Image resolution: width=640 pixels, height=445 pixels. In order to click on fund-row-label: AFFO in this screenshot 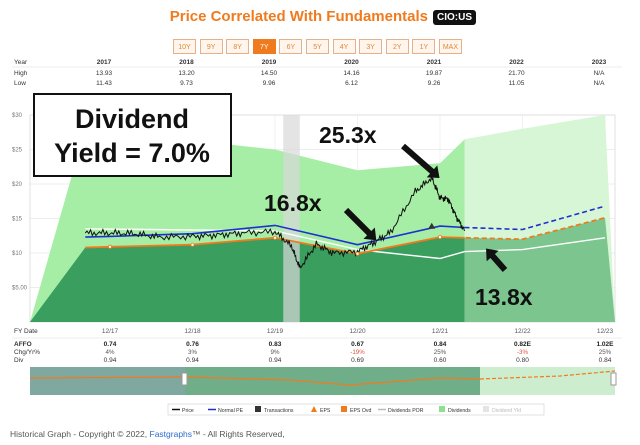, I will do `click(23, 344)`.